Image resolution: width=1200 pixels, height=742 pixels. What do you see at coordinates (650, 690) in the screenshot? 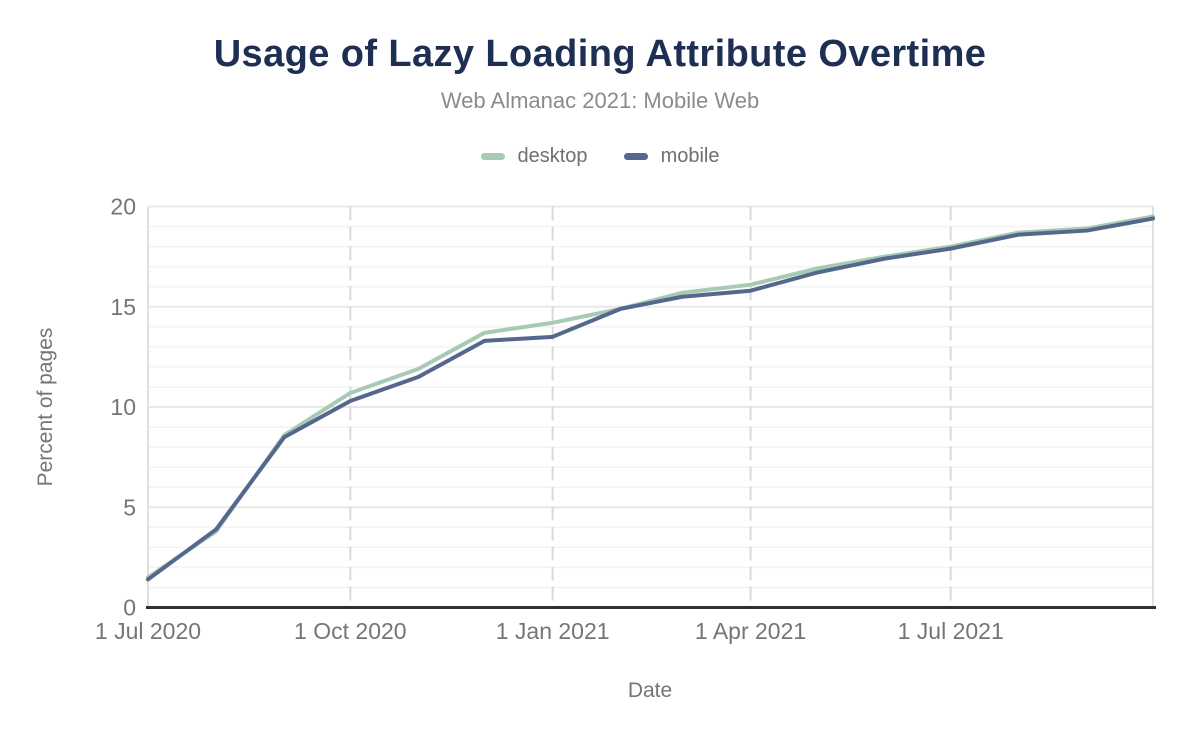
I see `x-axis-title: Date` at bounding box center [650, 690].